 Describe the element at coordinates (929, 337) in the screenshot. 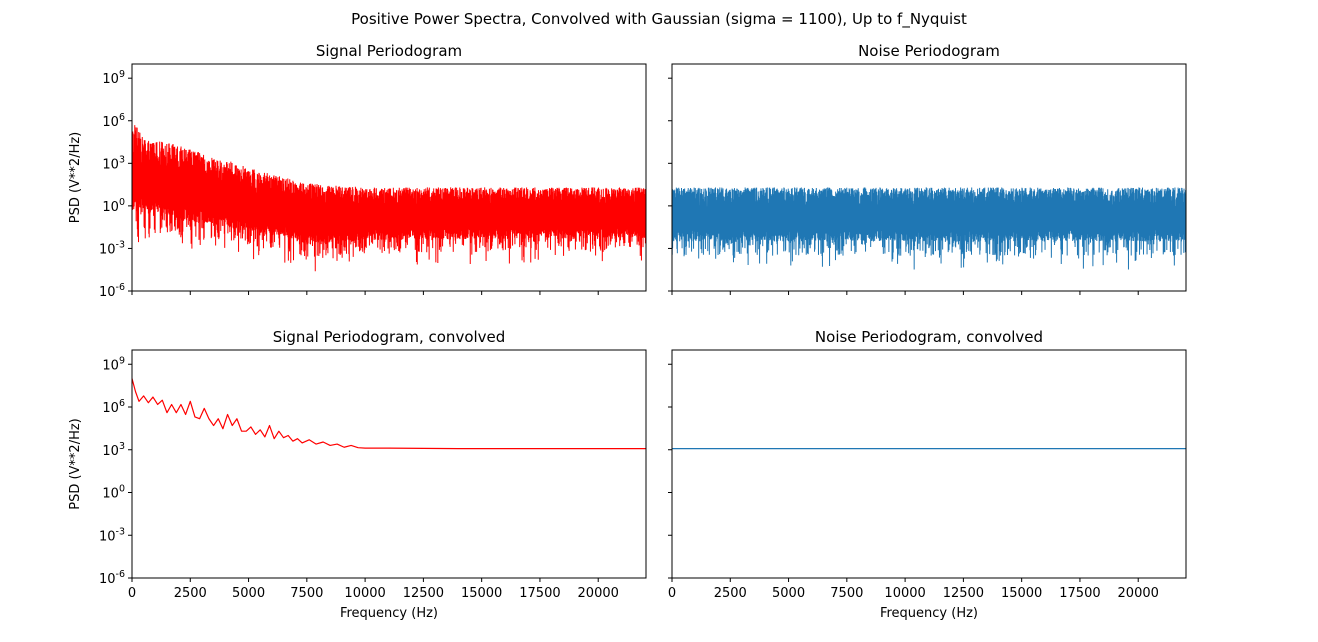

I see `subplot-title: Noise Periodogram, convolved` at that location.